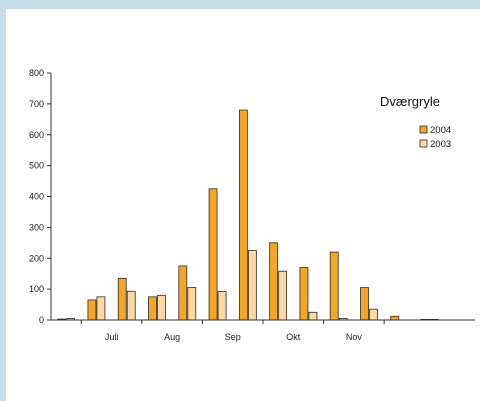  Describe the element at coordinates (423, 143) in the screenshot. I see `legend-swatch-2003` at that location.